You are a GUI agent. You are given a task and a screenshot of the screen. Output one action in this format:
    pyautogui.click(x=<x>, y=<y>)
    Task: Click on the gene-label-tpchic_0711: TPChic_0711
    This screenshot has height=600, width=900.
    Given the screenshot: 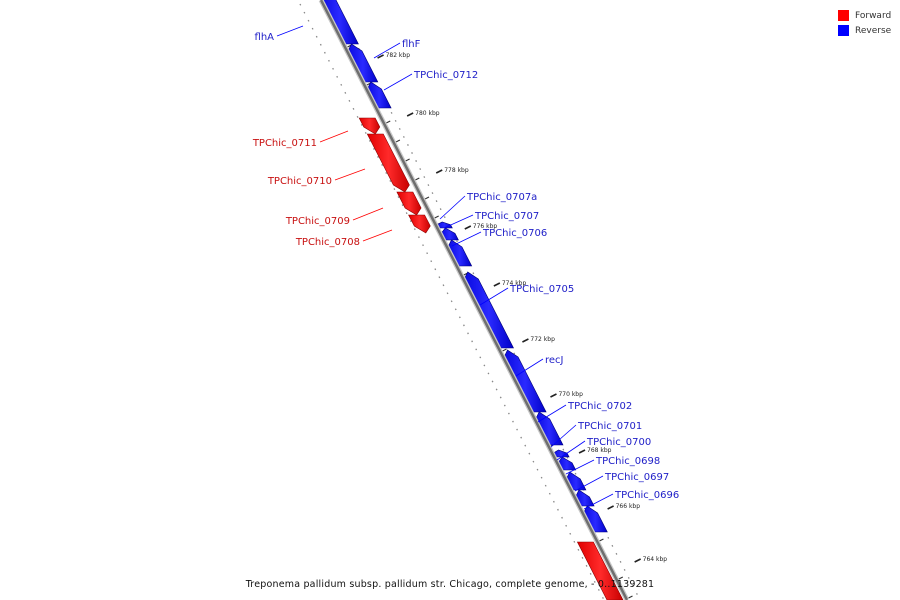 What is the action you would take?
    pyautogui.click(x=284, y=143)
    